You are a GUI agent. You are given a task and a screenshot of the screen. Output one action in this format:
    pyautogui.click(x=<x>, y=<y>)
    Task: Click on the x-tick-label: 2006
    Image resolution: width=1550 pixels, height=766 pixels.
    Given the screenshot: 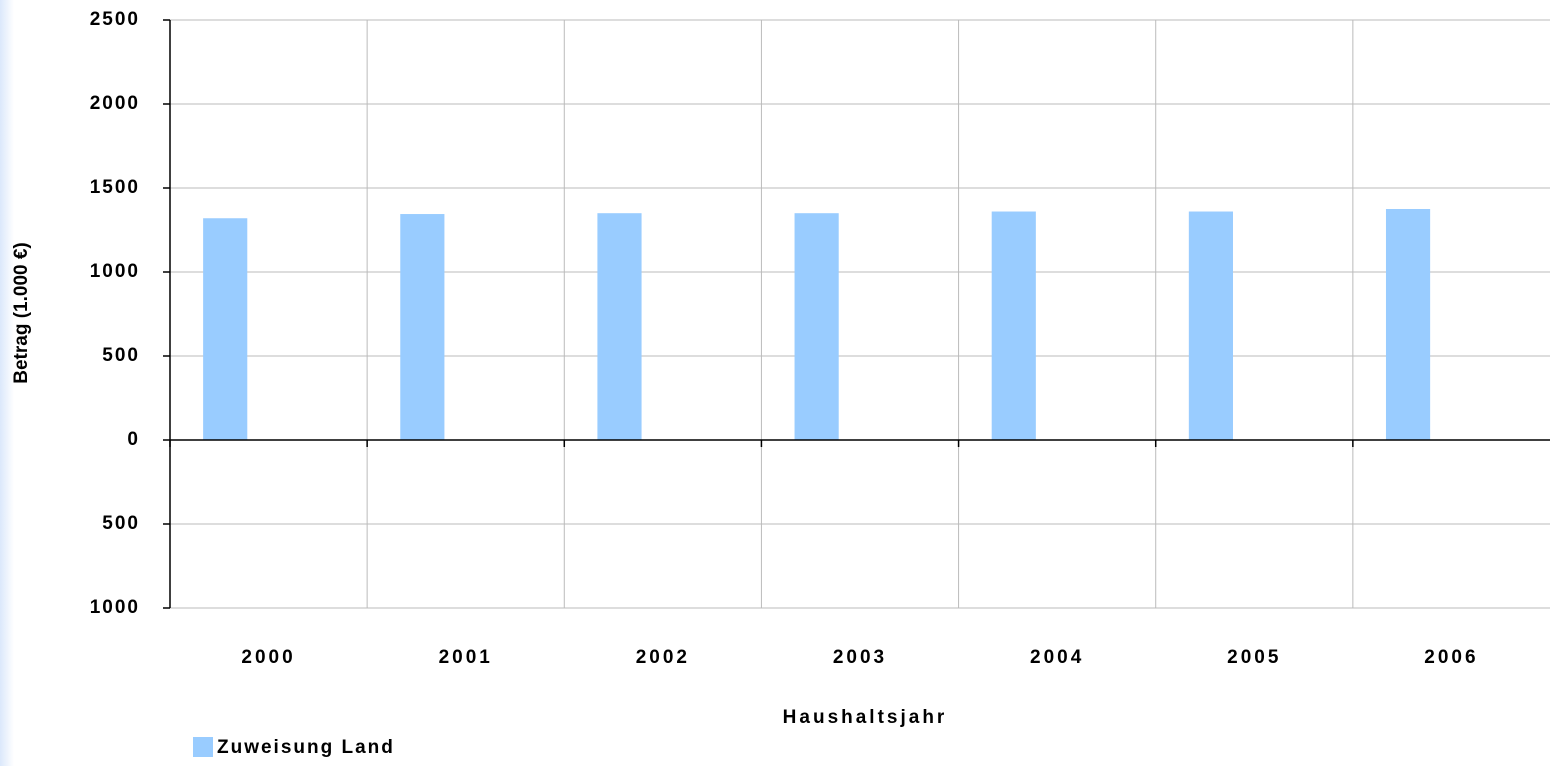 What is the action you would take?
    pyautogui.click(x=1451, y=657)
    